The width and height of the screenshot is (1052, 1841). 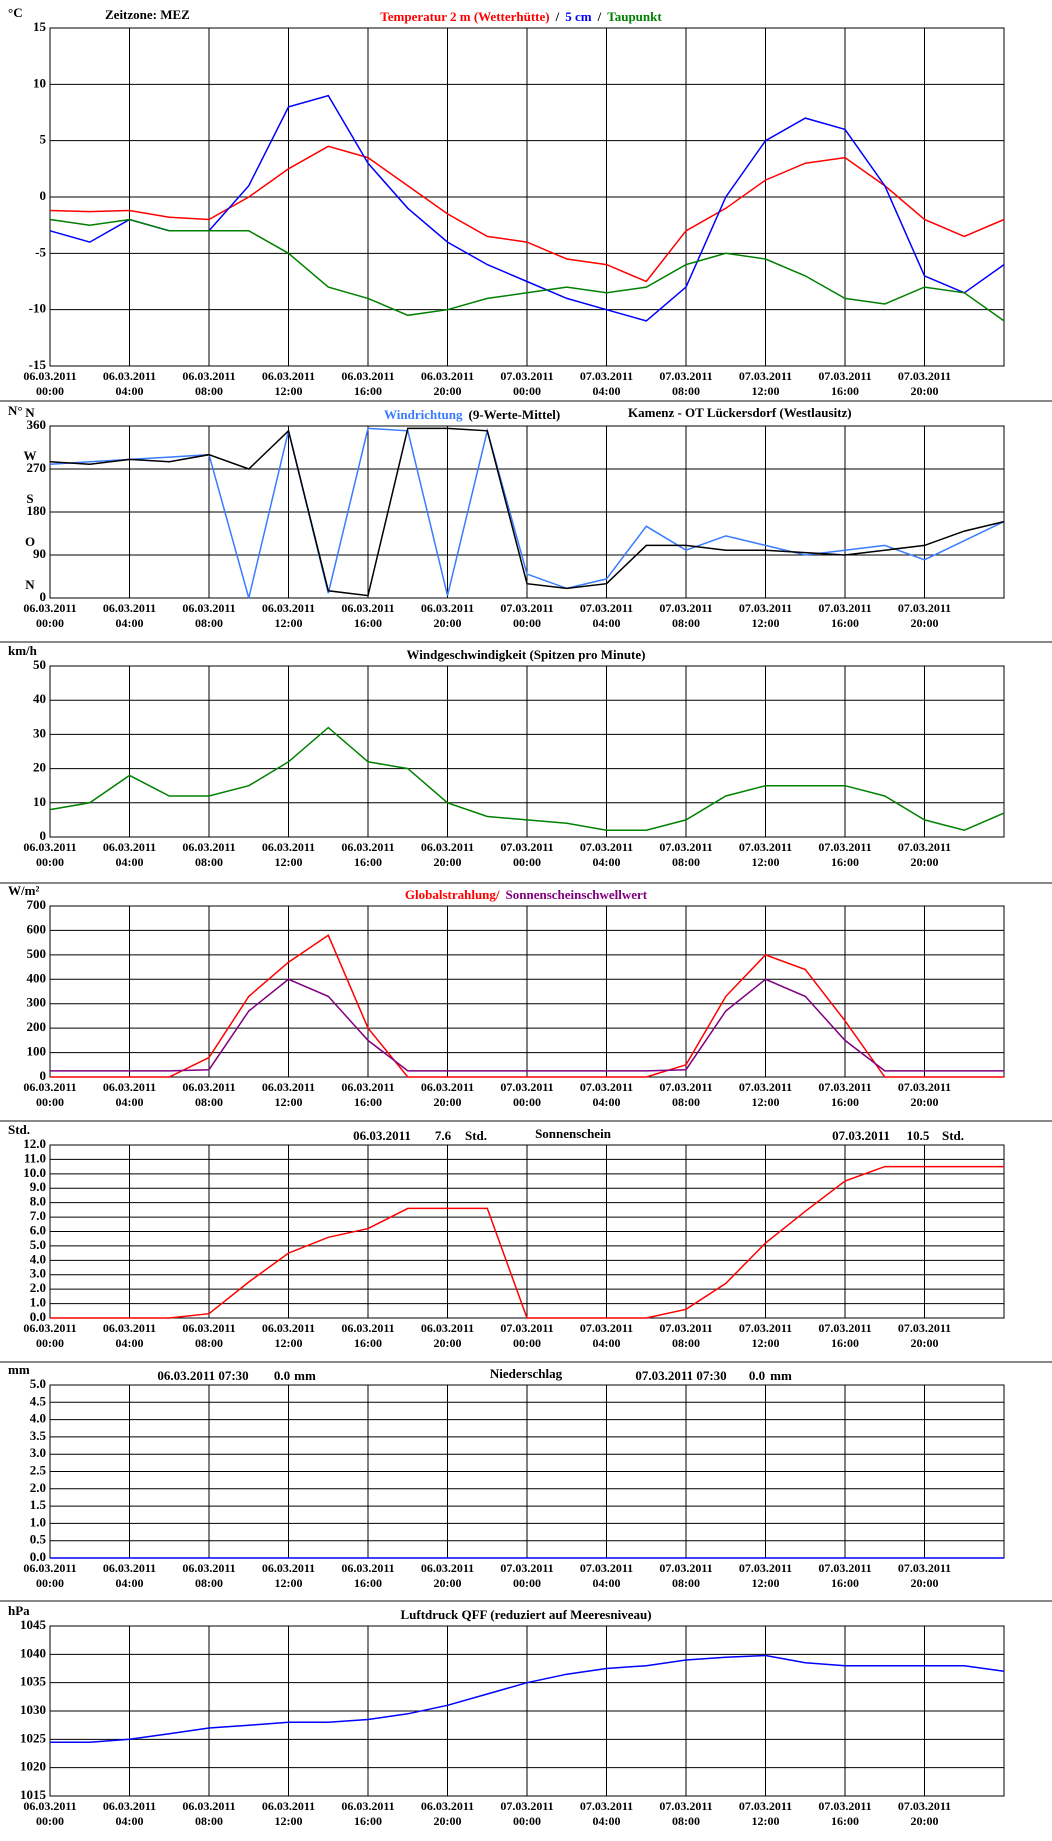 What do you see at coordinates (38, 364) in the screenshot?
I see `y-tick-label: -15` at bounding box center [38, 364].